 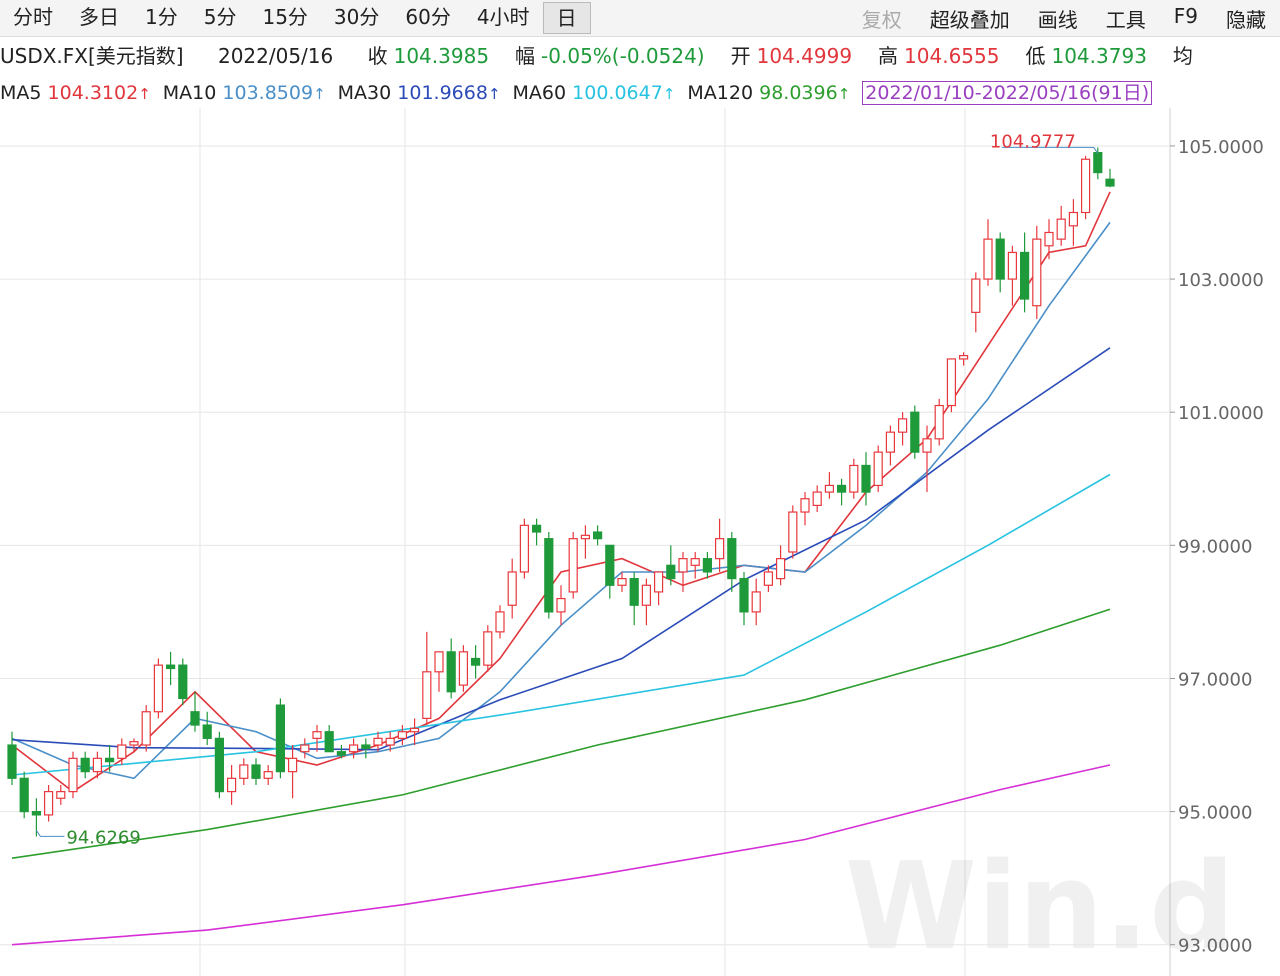 I want to click on quote-value: 104.3985, so click(x=441, y=56).